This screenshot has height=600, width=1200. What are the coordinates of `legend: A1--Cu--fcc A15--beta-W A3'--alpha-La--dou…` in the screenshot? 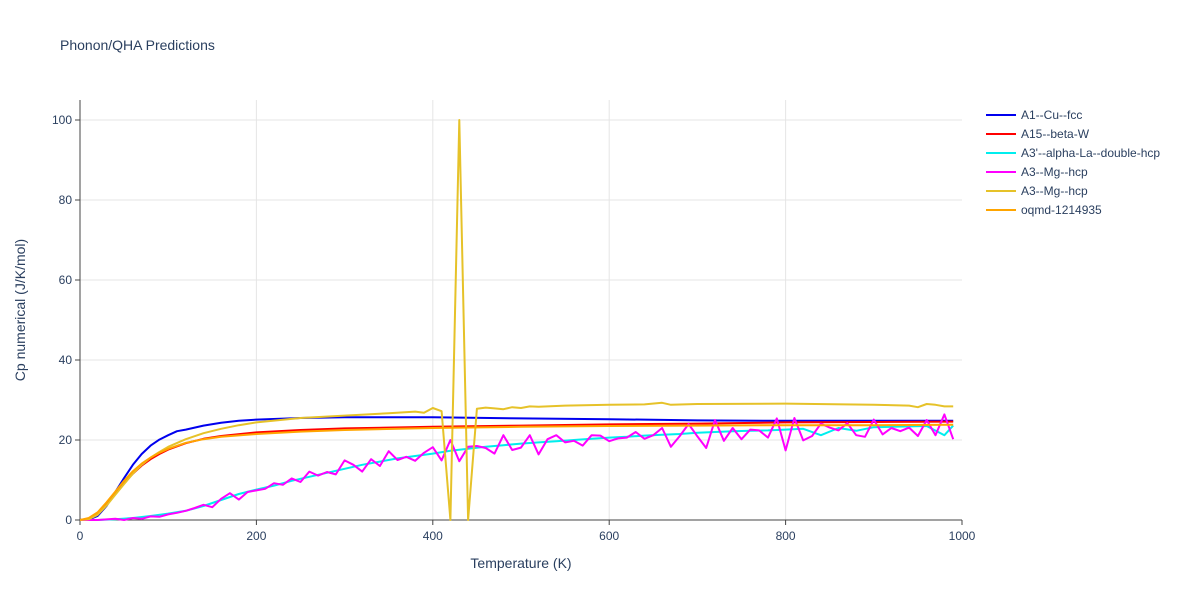 It's located at (1073, 162).